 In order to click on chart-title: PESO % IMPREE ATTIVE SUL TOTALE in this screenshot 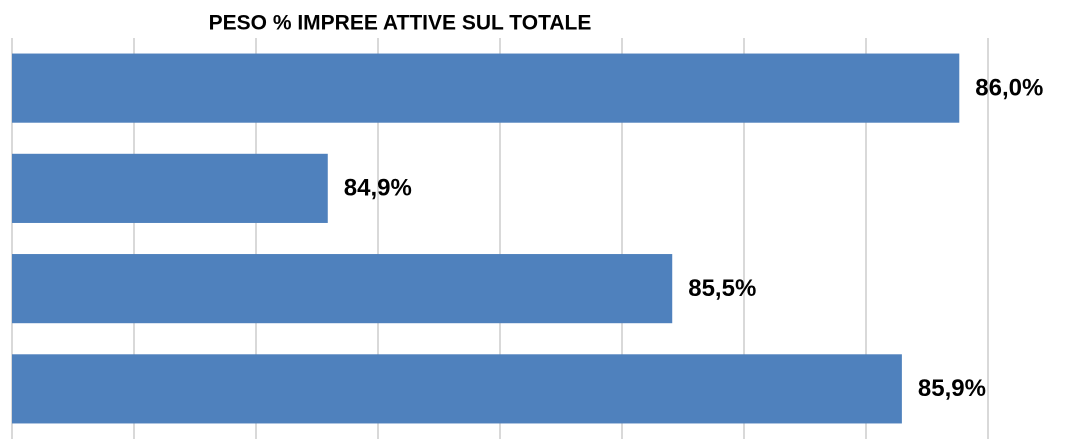, I will do `click(400, 23)`.